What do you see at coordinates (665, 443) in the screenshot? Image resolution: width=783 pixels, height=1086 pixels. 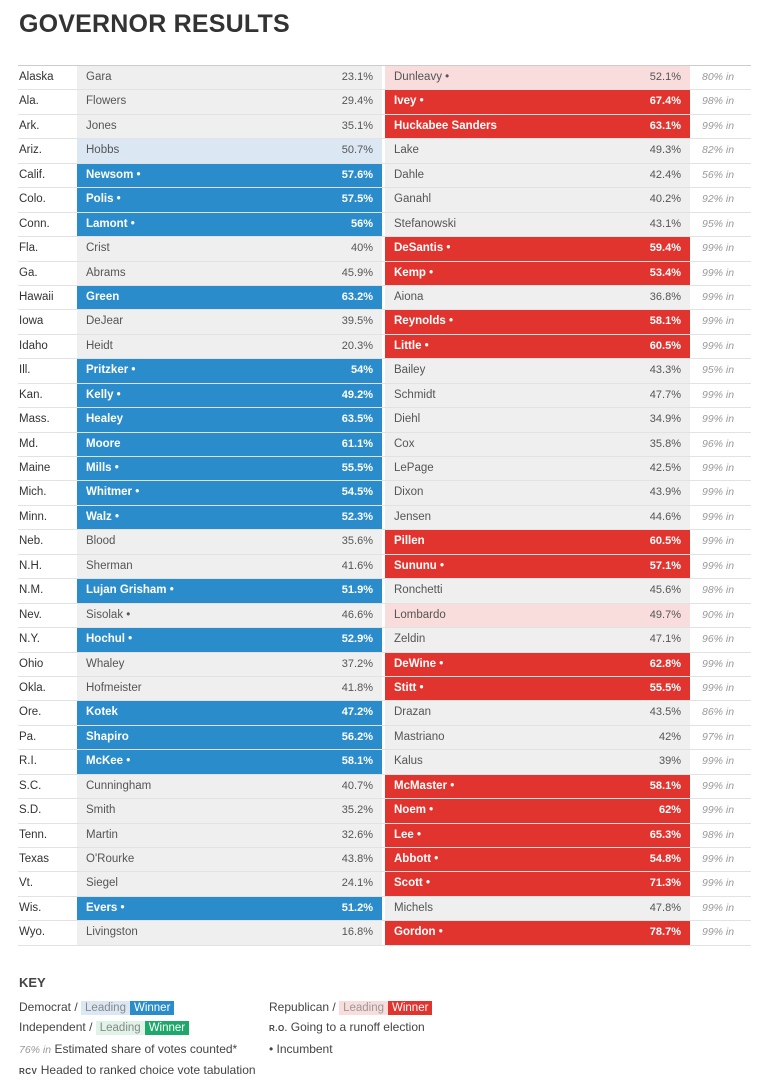 I see `republican-vote-share: 35.8%` at bounding box center [665, 443].